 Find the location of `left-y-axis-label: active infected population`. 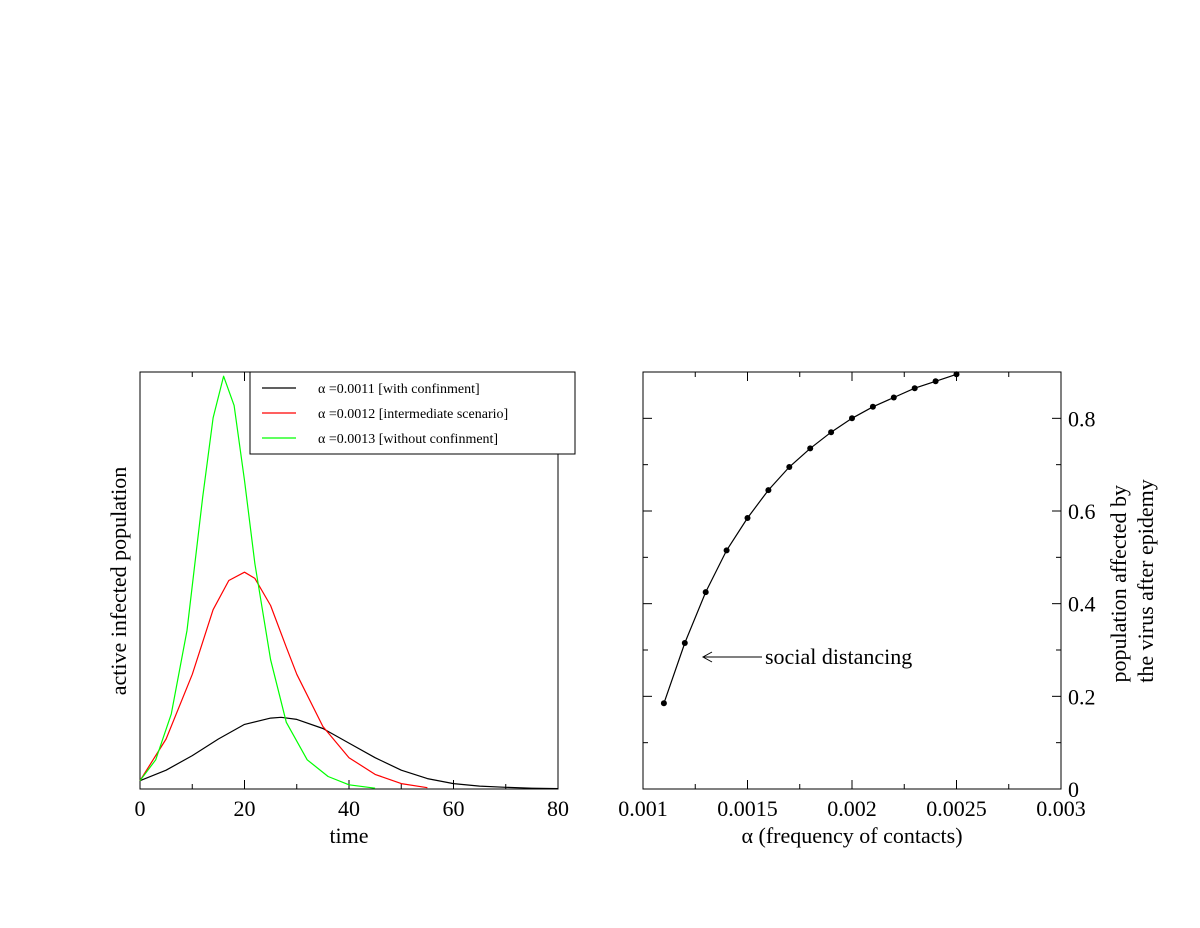

left-y-axis-label: active infected population is located at coordinates (118, 581).